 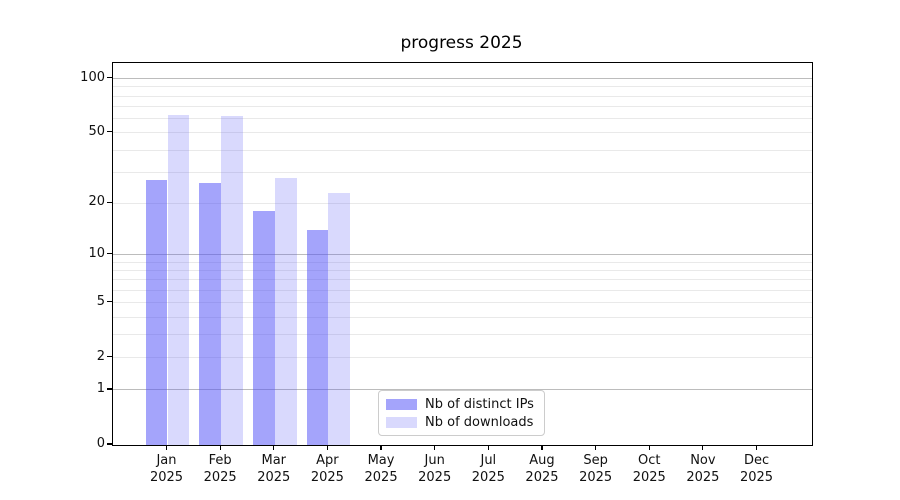 What do you see at coordinates (96, 202) in the screenshot?
I see `y-tick-label-20: 20` at bounding box center [96, 202].